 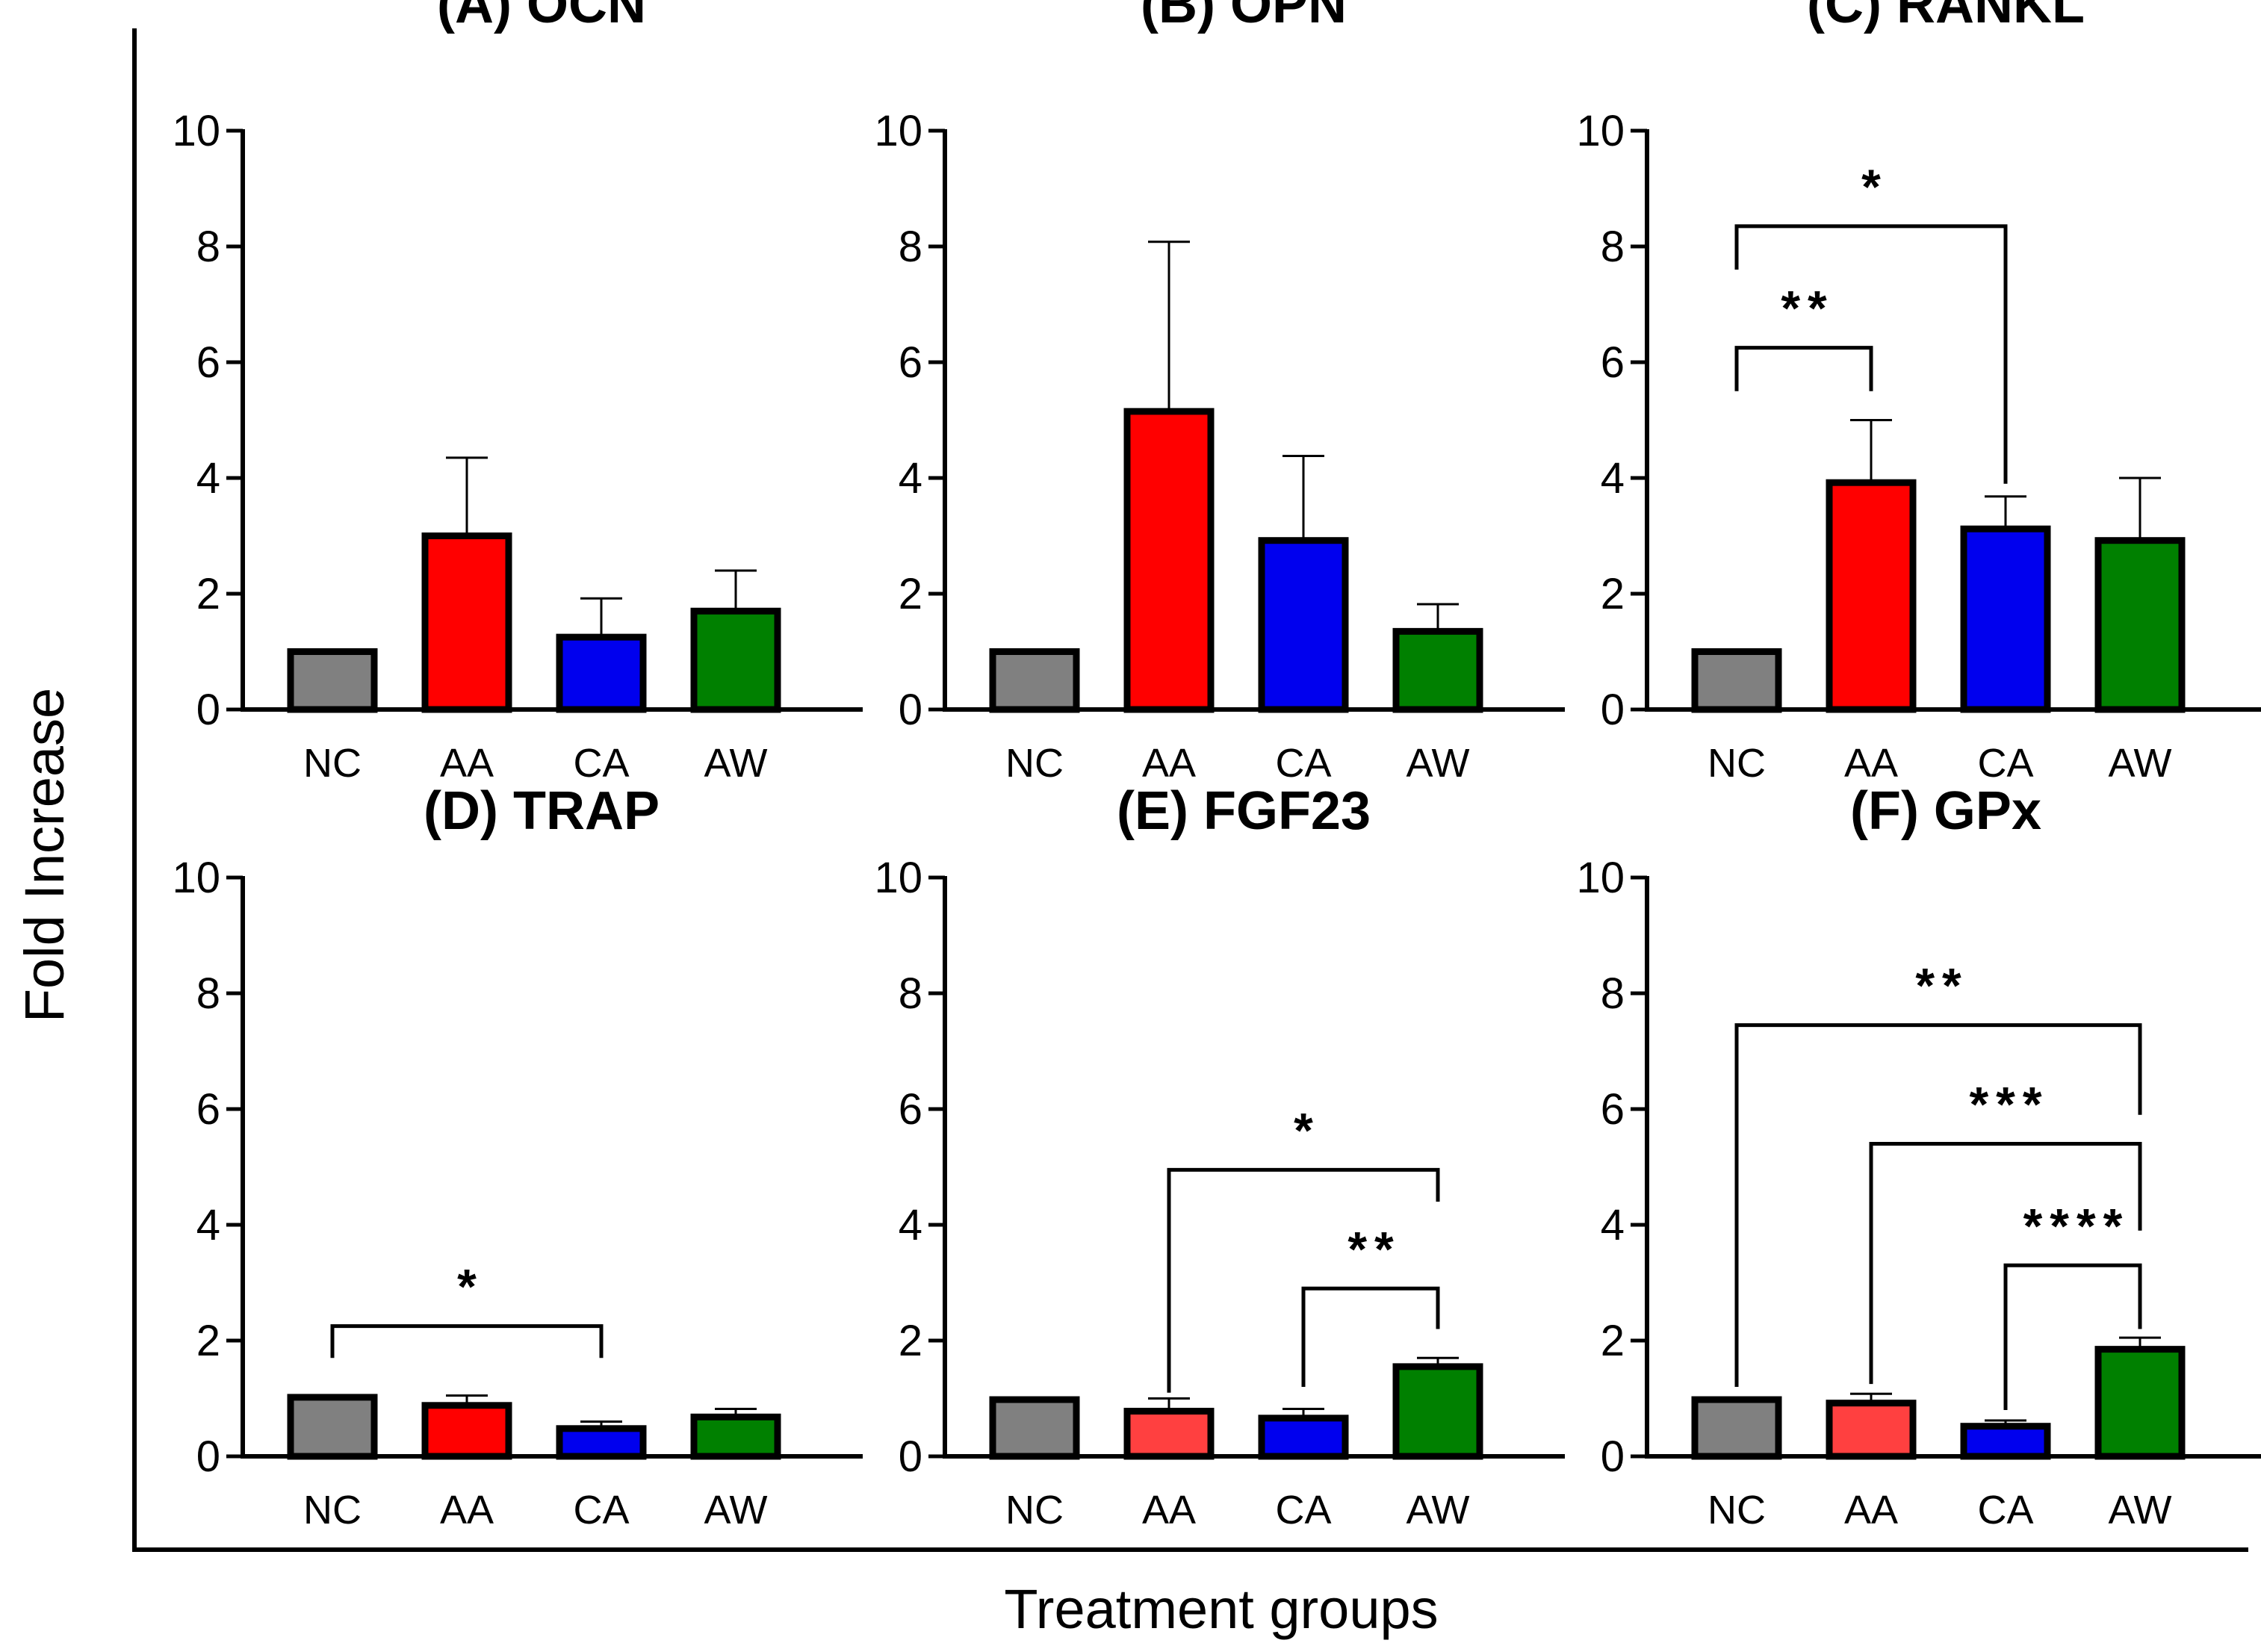 I want to click on figure-y-axis-title: Fold Increase, so click(x=44, y=855).